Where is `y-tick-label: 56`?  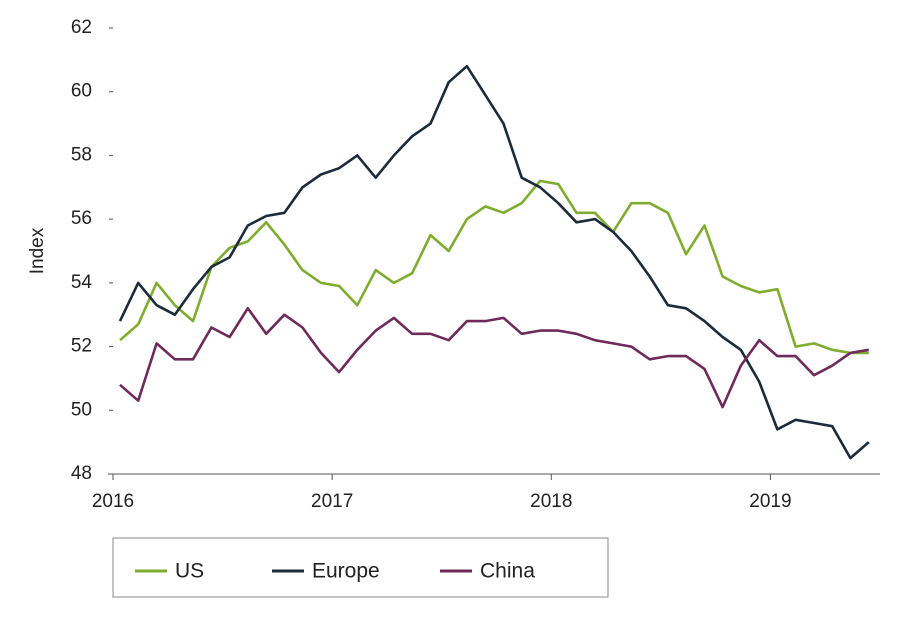
y-tick-label: 56 is located at coordinates (81, 218).